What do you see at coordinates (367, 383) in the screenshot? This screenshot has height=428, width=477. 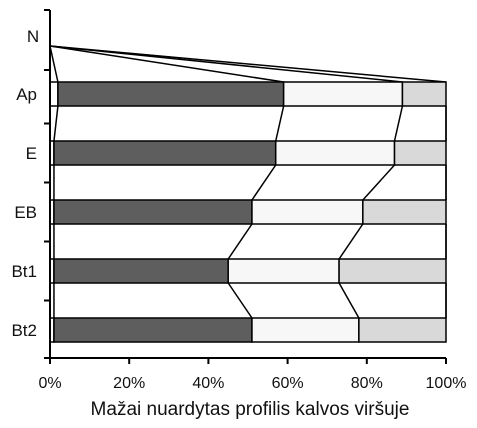 I see `x-tick-label: 80%` at bounding box center [367, 383].